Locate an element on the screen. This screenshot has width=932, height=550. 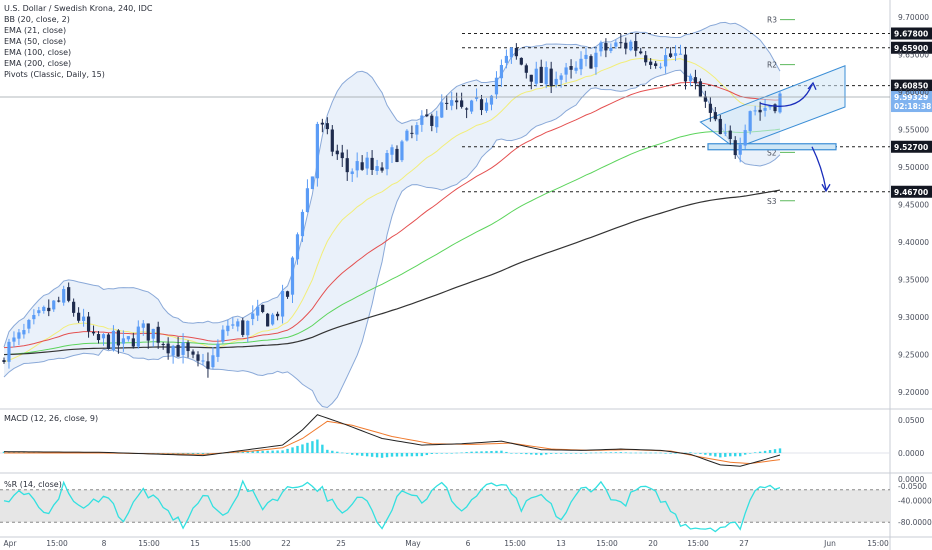
wr-tick-label: -40.0000 is located at coordinates (915, 501).